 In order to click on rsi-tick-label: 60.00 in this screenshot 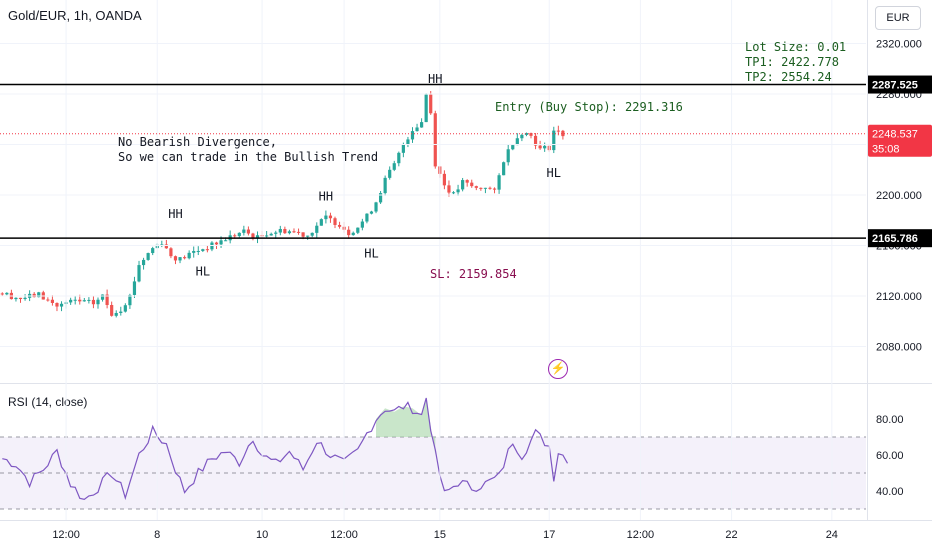, I will do `click(890, 456)`.